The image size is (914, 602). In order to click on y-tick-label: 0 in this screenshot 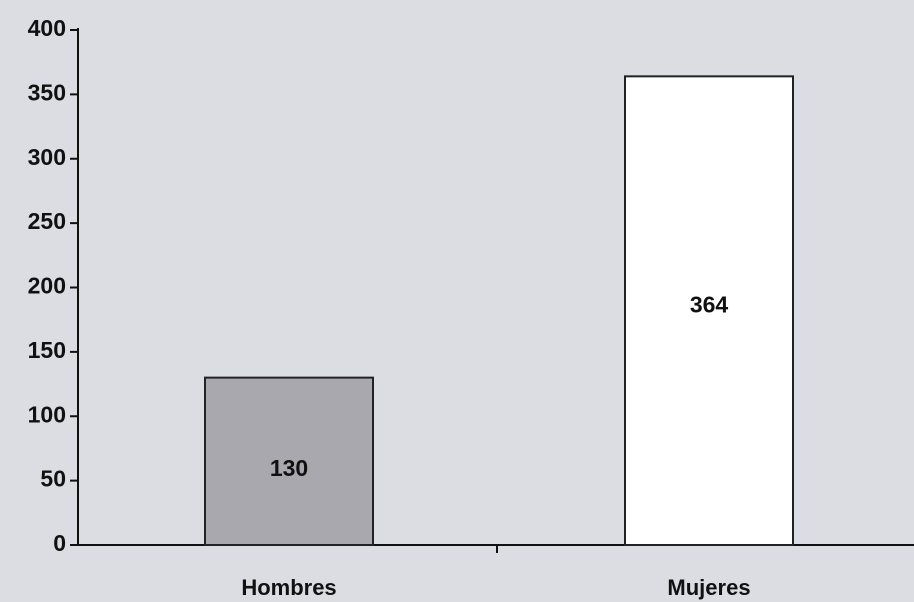, I will do `click(59, 543)`.